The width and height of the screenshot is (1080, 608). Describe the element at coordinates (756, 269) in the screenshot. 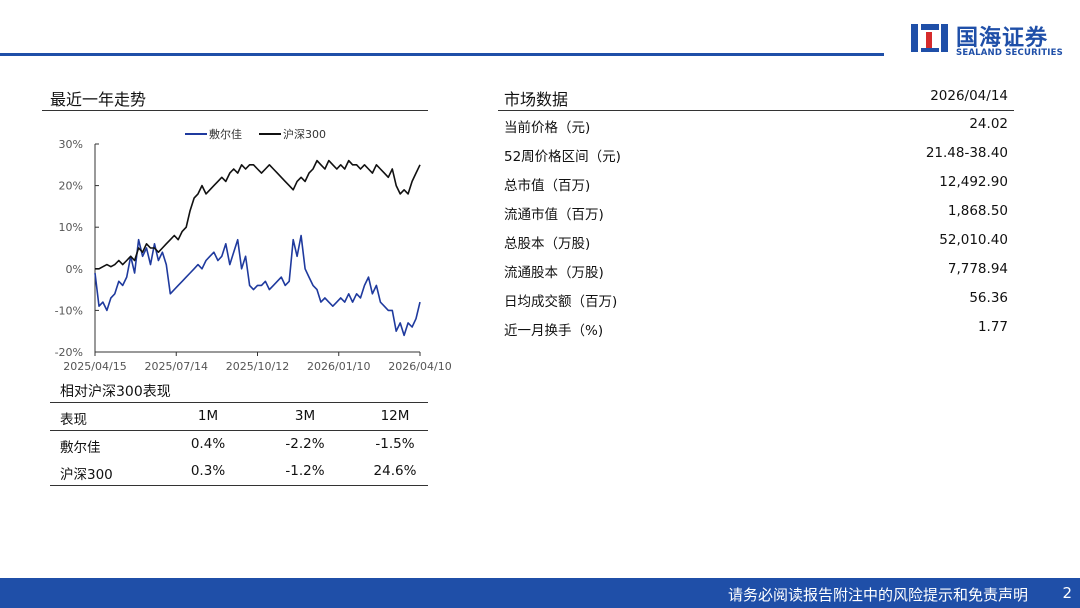

I see `market-row: 流通股本（万股) 7,778.94` at that location.